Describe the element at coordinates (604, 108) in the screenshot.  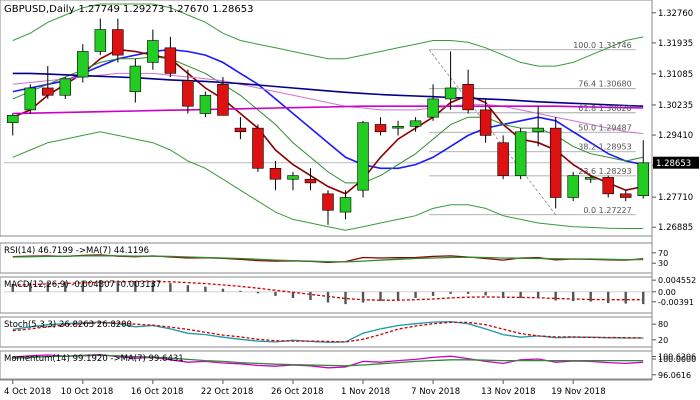
I see `fib-level-label: 61.8 1.30020` at that location.